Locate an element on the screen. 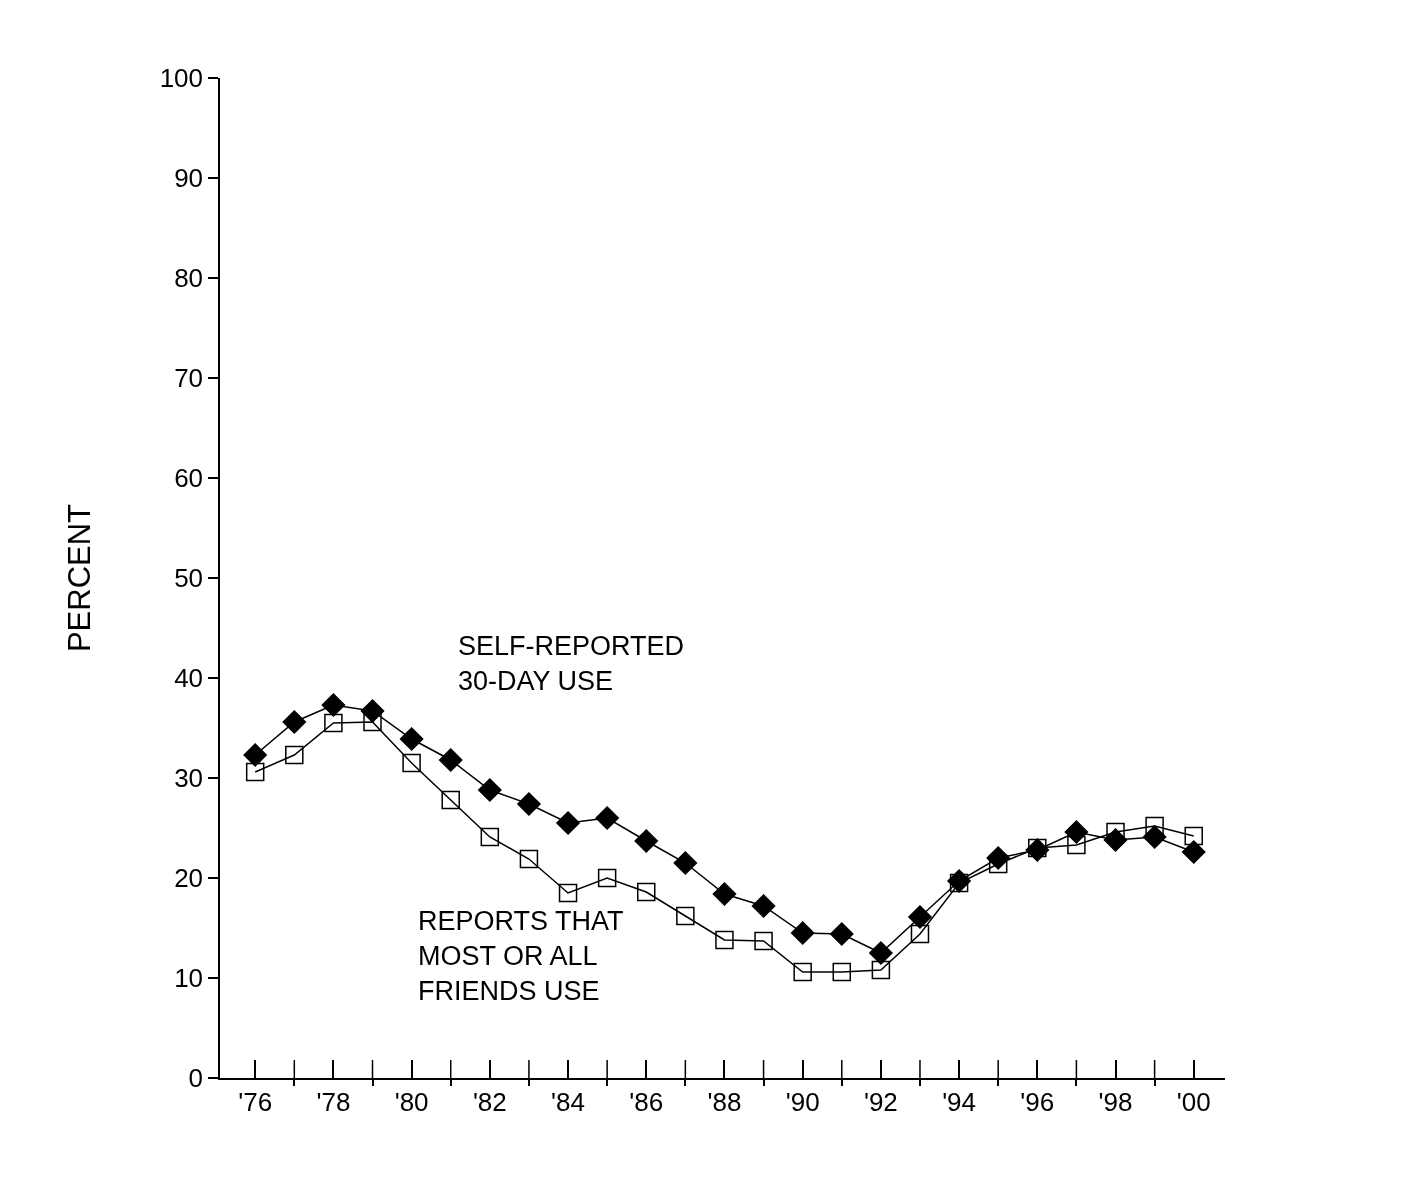 Image resolution: width=1406 pixels, height=1187 pixels. x-tick-label: '96 is located at coordinates (1037, 1101).